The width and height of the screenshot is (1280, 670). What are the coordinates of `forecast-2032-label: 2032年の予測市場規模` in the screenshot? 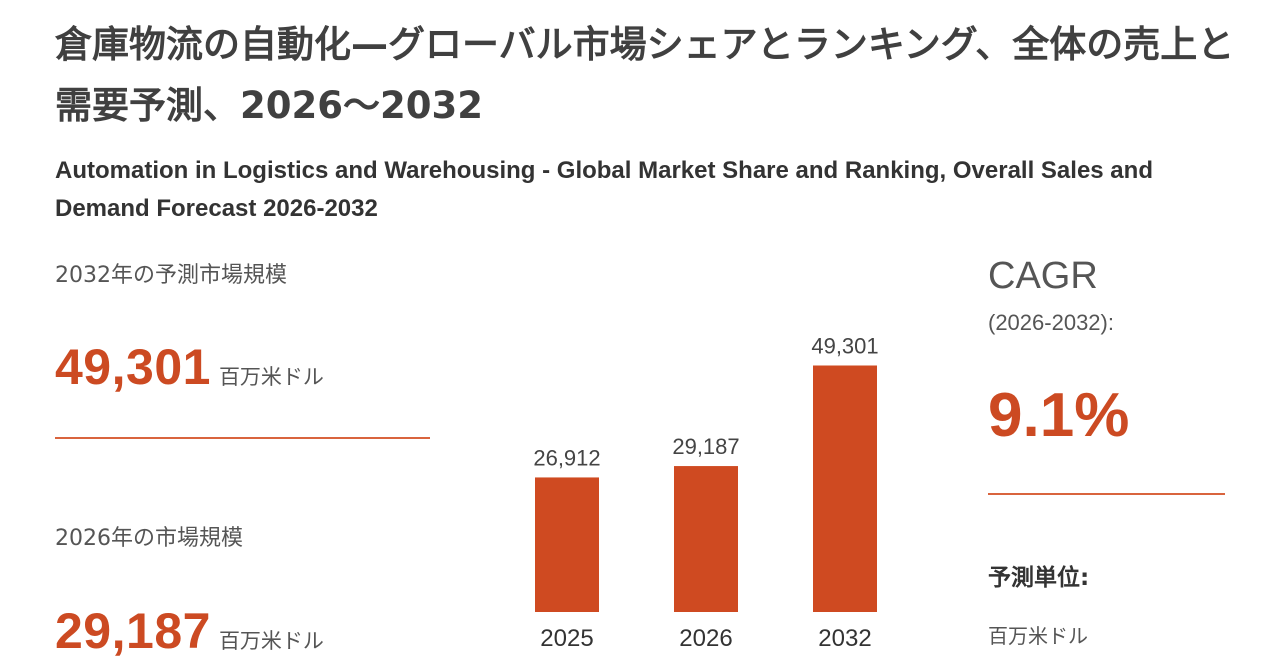 It's located at (171, 275).